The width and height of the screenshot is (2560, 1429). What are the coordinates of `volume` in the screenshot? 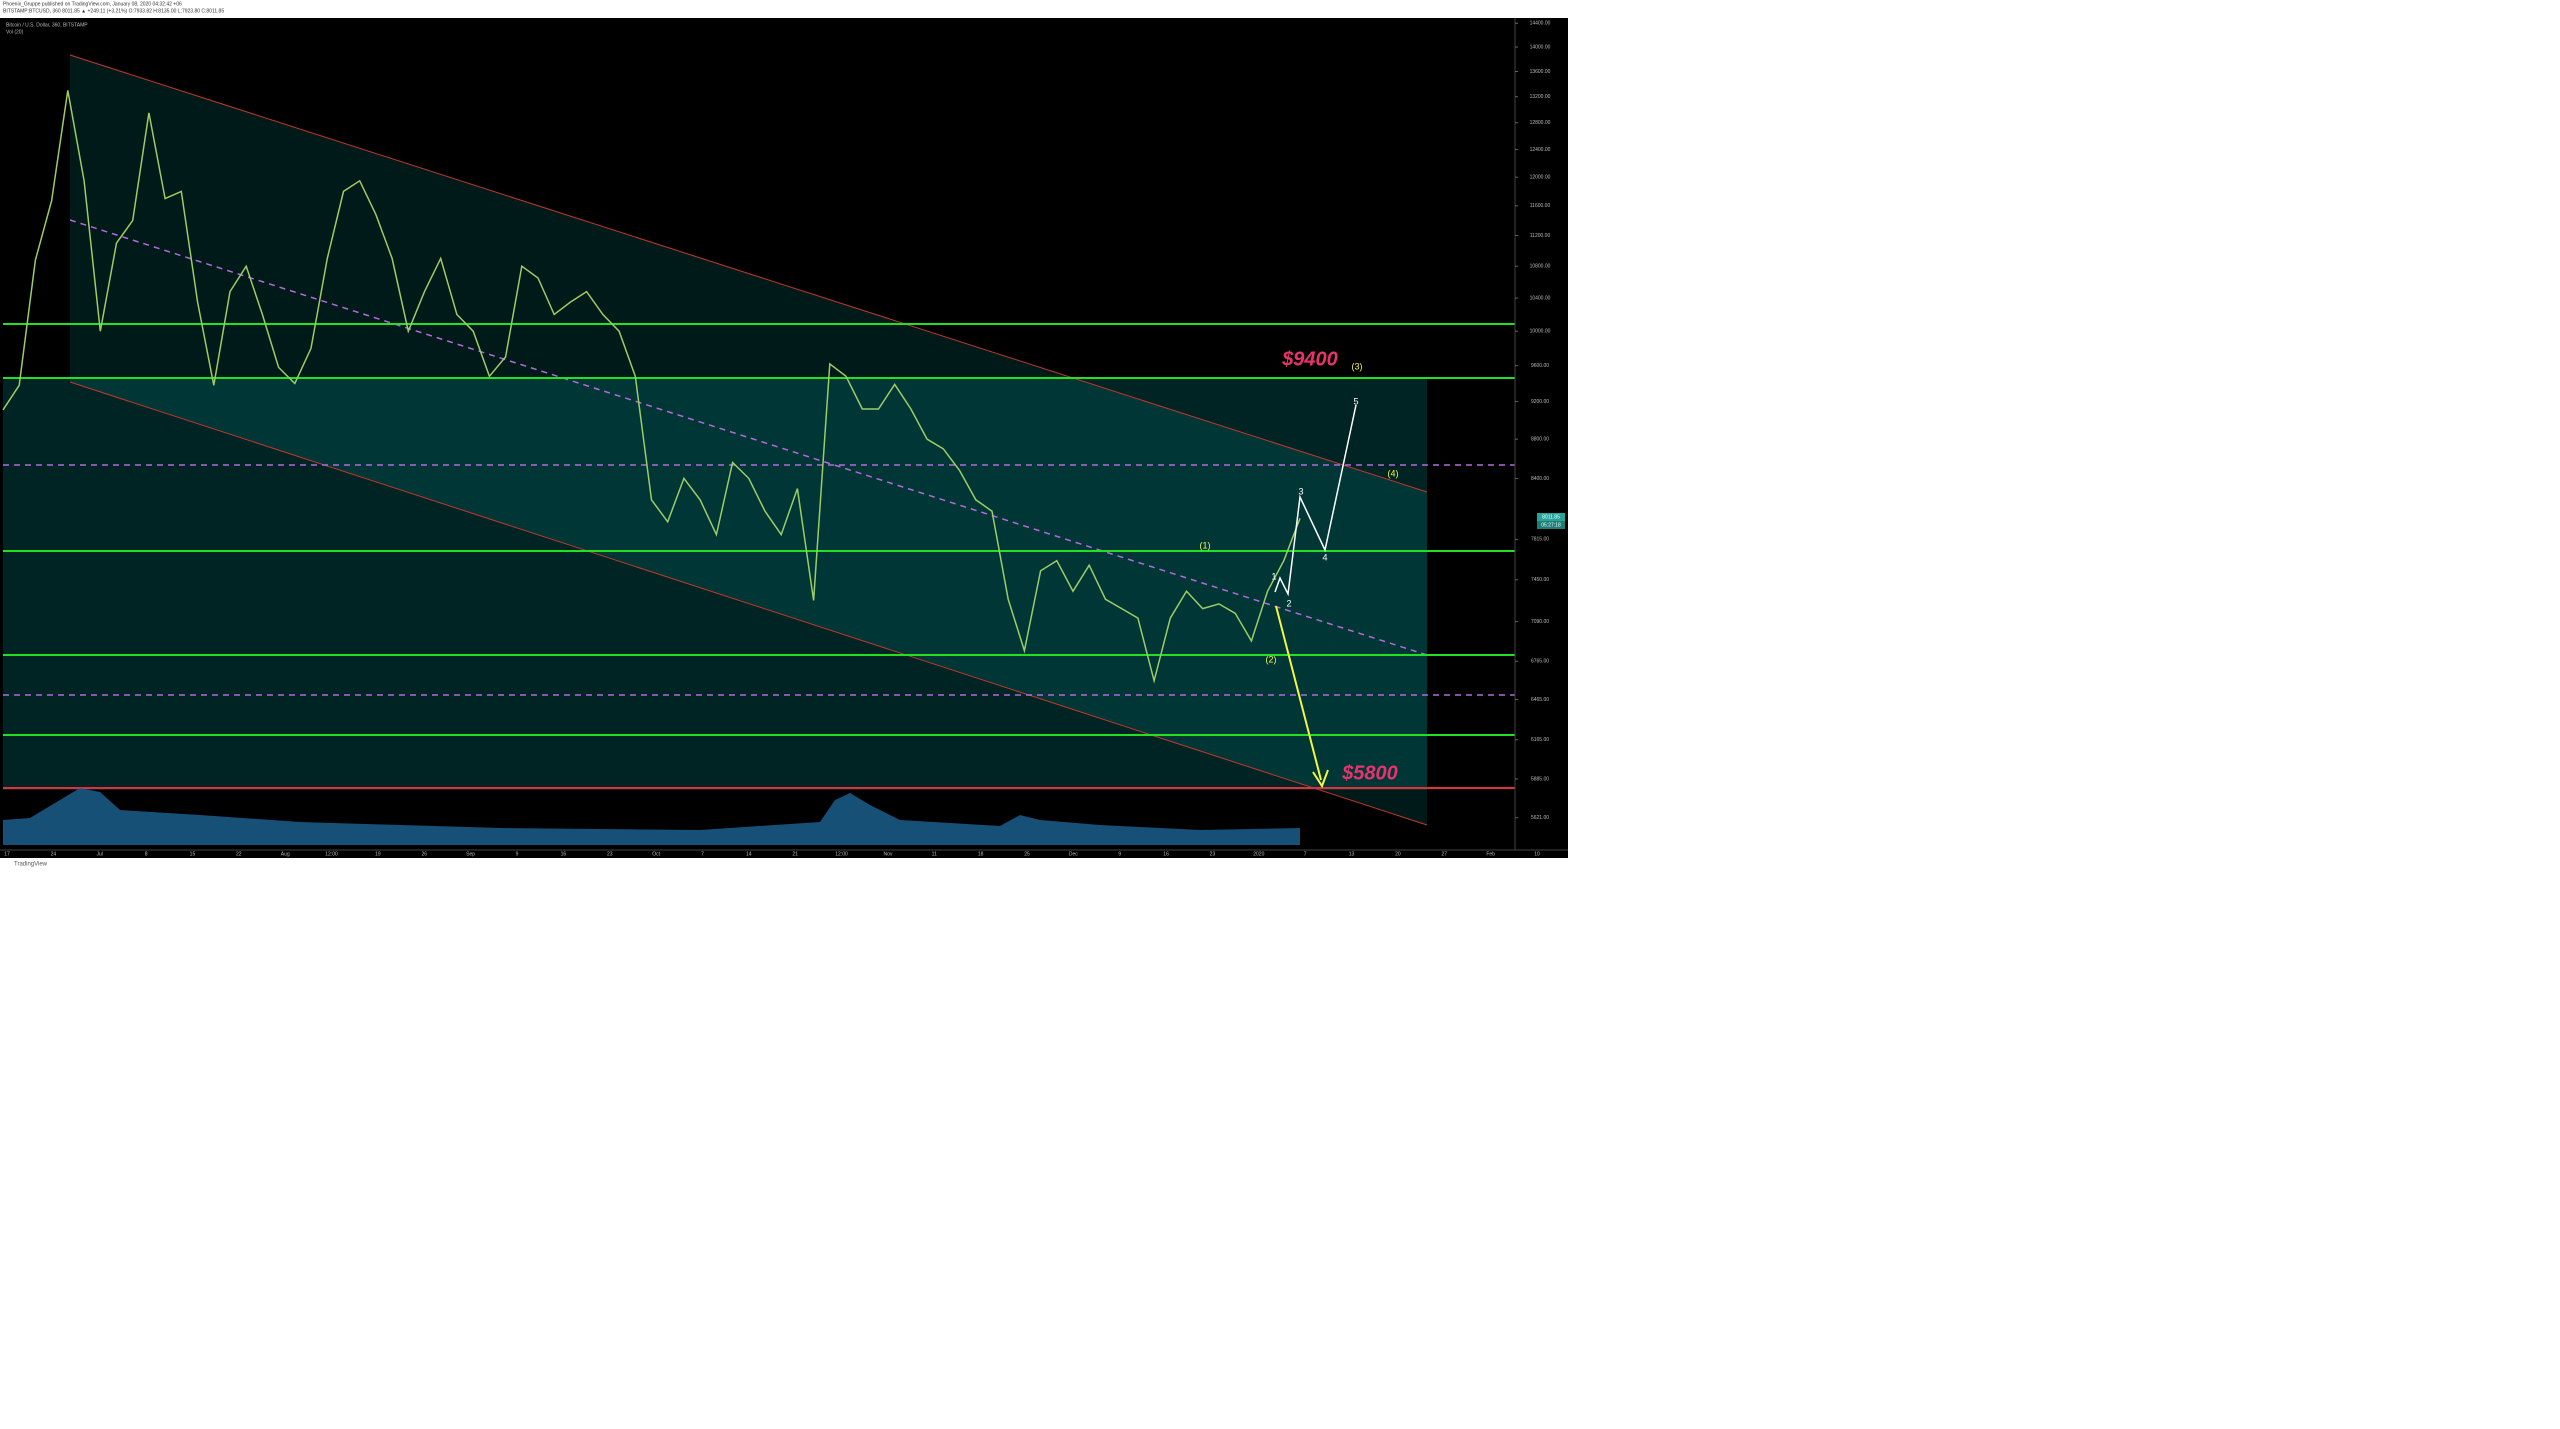 It's located at (651, 816).